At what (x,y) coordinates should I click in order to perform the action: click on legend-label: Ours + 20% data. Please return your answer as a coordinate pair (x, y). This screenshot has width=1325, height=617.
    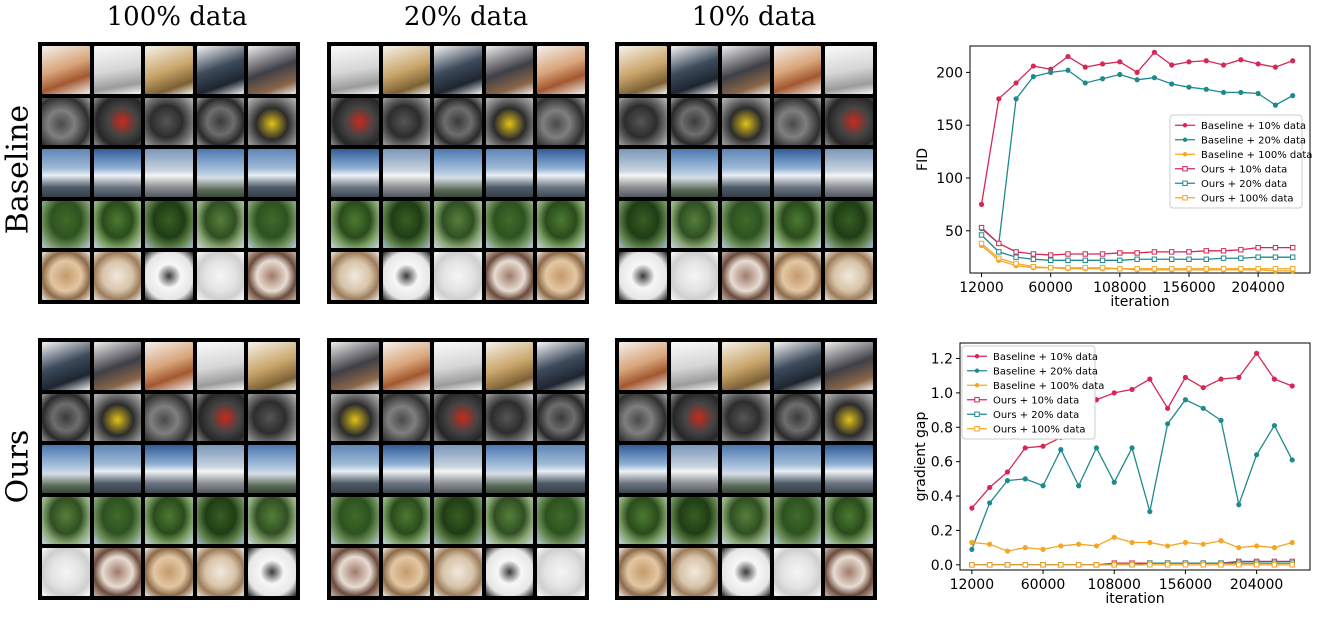
    Looking at the image, I should click on (1036, 415).